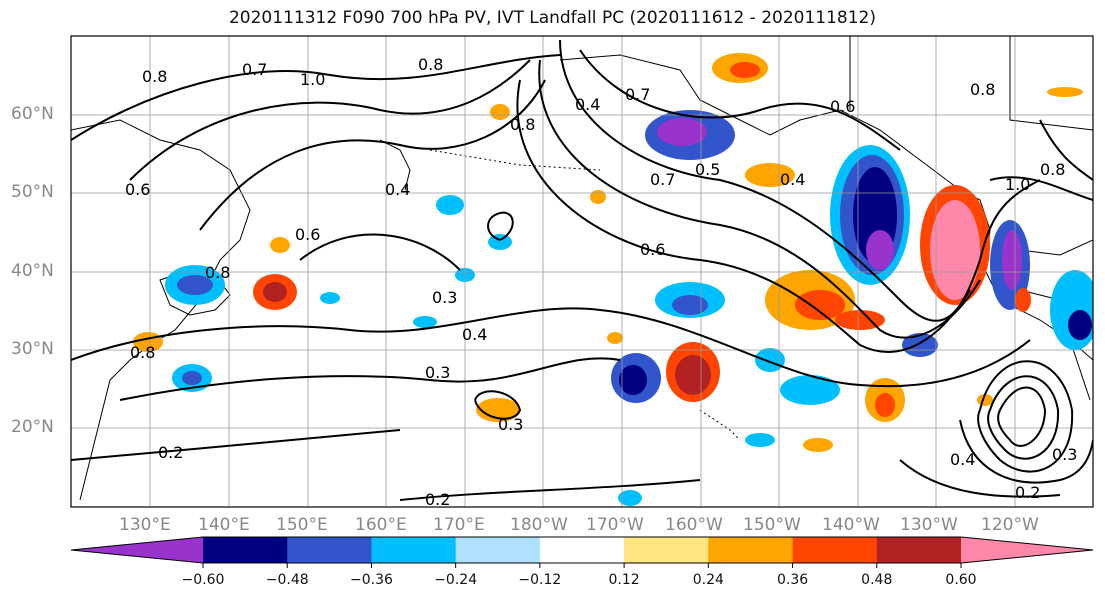 The width and height of the screenshot is (1105, 601). I want to click on lon-label: 160°E, so click(381, 525).